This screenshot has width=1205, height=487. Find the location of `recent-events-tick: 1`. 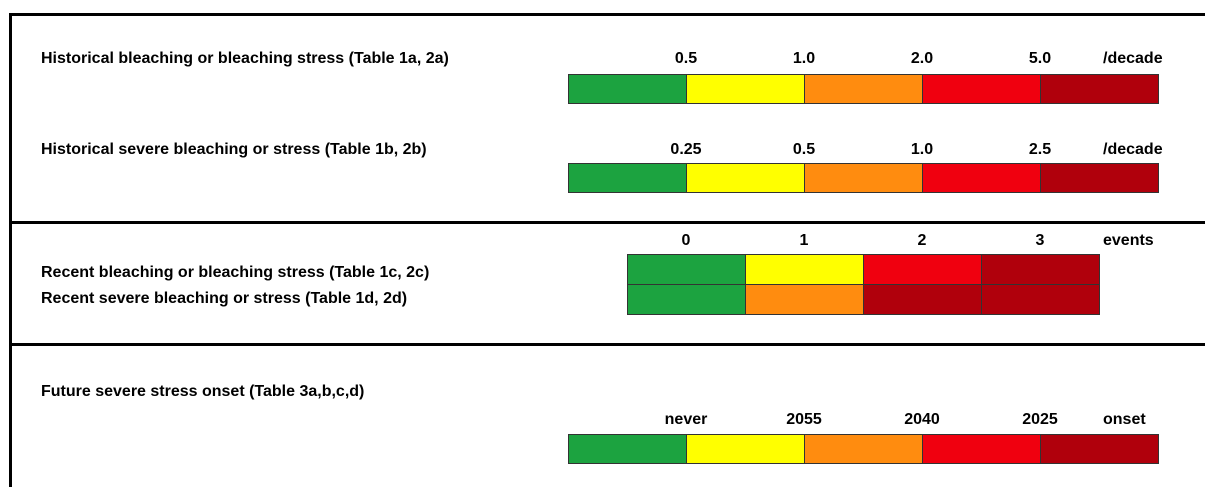

recent-events-tick: 1 is located at coordinates (804, 240).